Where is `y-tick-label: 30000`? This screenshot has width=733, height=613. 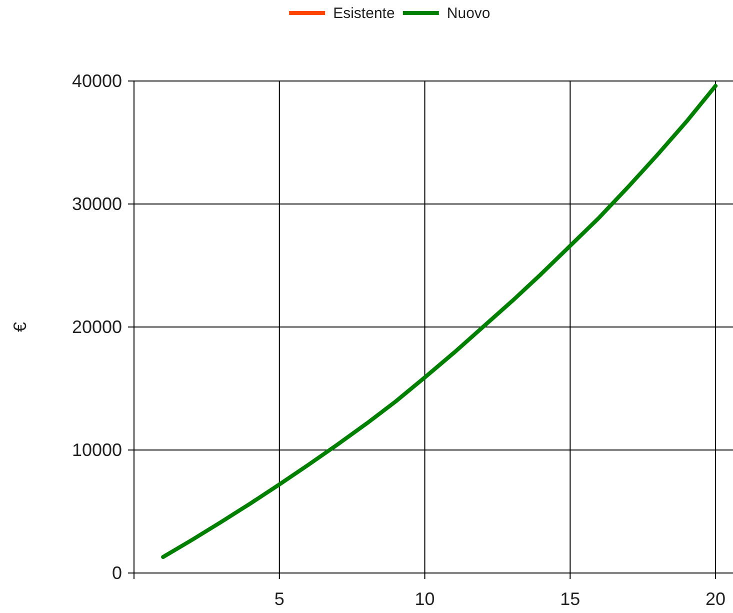
y-tick-label: 30000 is located at coordinates (97, 204).